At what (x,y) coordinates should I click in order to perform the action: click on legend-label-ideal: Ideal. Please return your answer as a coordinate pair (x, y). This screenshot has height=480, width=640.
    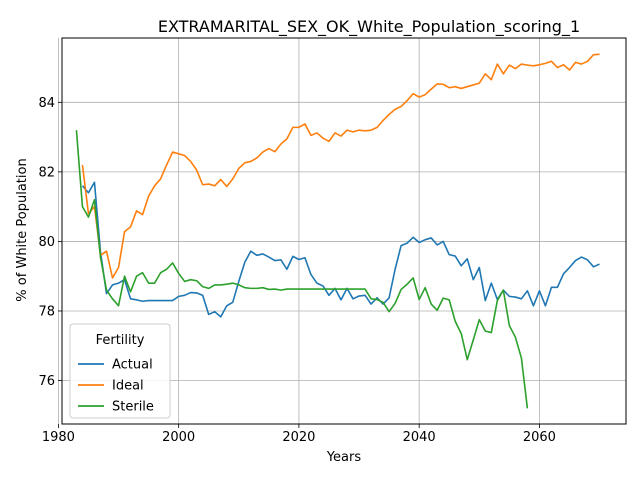
    Looking at the image, I should click on (128, 386).